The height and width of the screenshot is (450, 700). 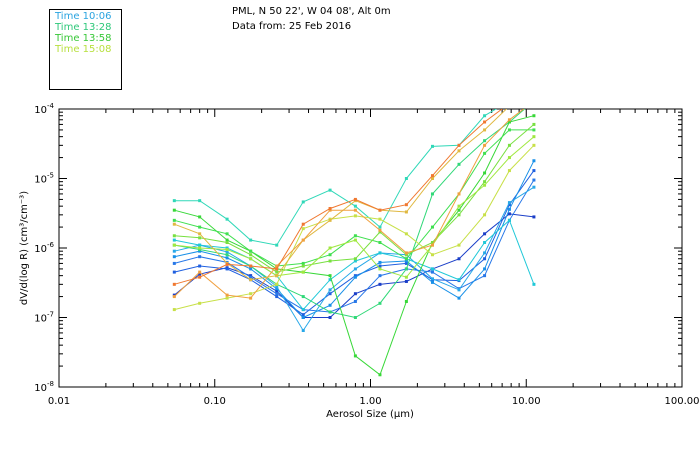 I want to click on x-axis-label: Aerosol Size (µm), so click(x=370, y=414).